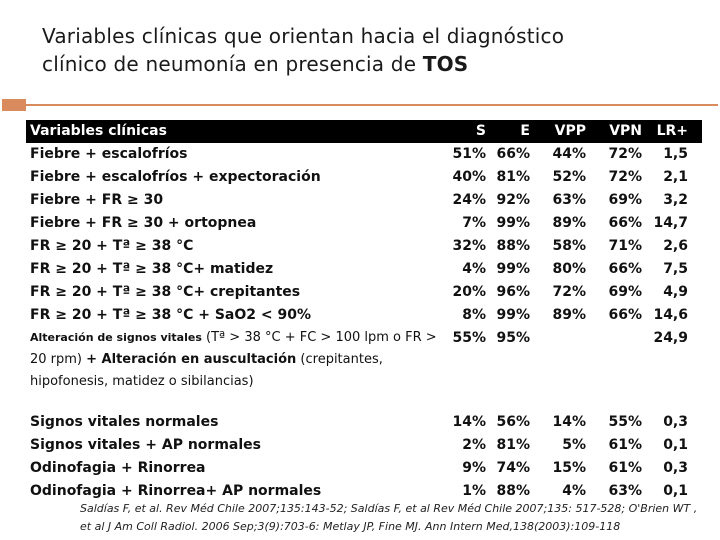 Image resolution: width=720 pixels, height=540 pixels. Describe the element at coordinates (474, 445) in the screenshot. I see `row-s: 2%` at that location.